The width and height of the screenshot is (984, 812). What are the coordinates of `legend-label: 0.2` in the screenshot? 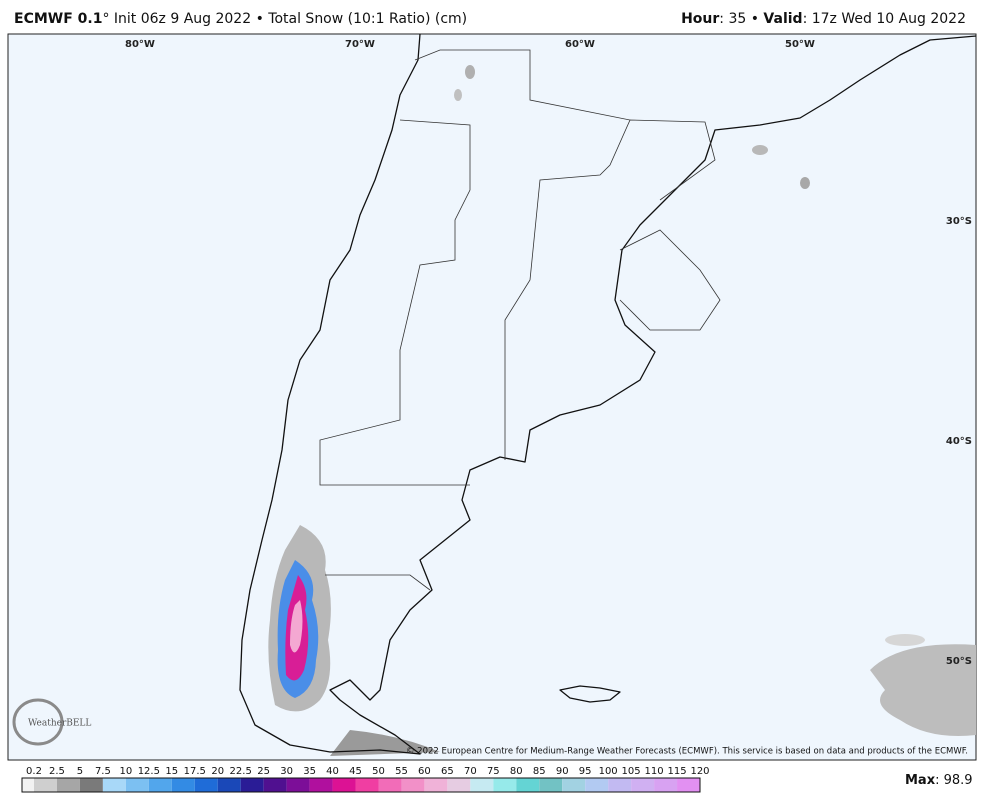 It's located at (34, 771).